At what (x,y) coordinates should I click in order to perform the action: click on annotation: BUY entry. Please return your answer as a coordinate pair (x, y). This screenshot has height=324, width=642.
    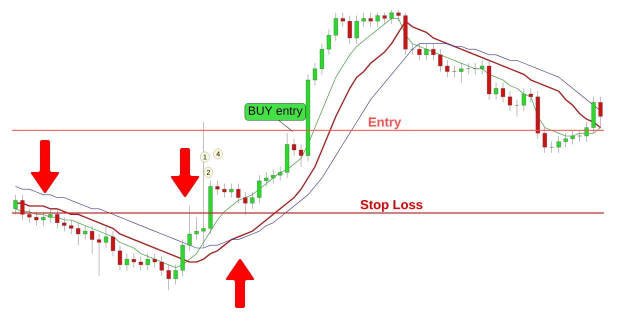
    Looking at the image, I should click on (275, 112).